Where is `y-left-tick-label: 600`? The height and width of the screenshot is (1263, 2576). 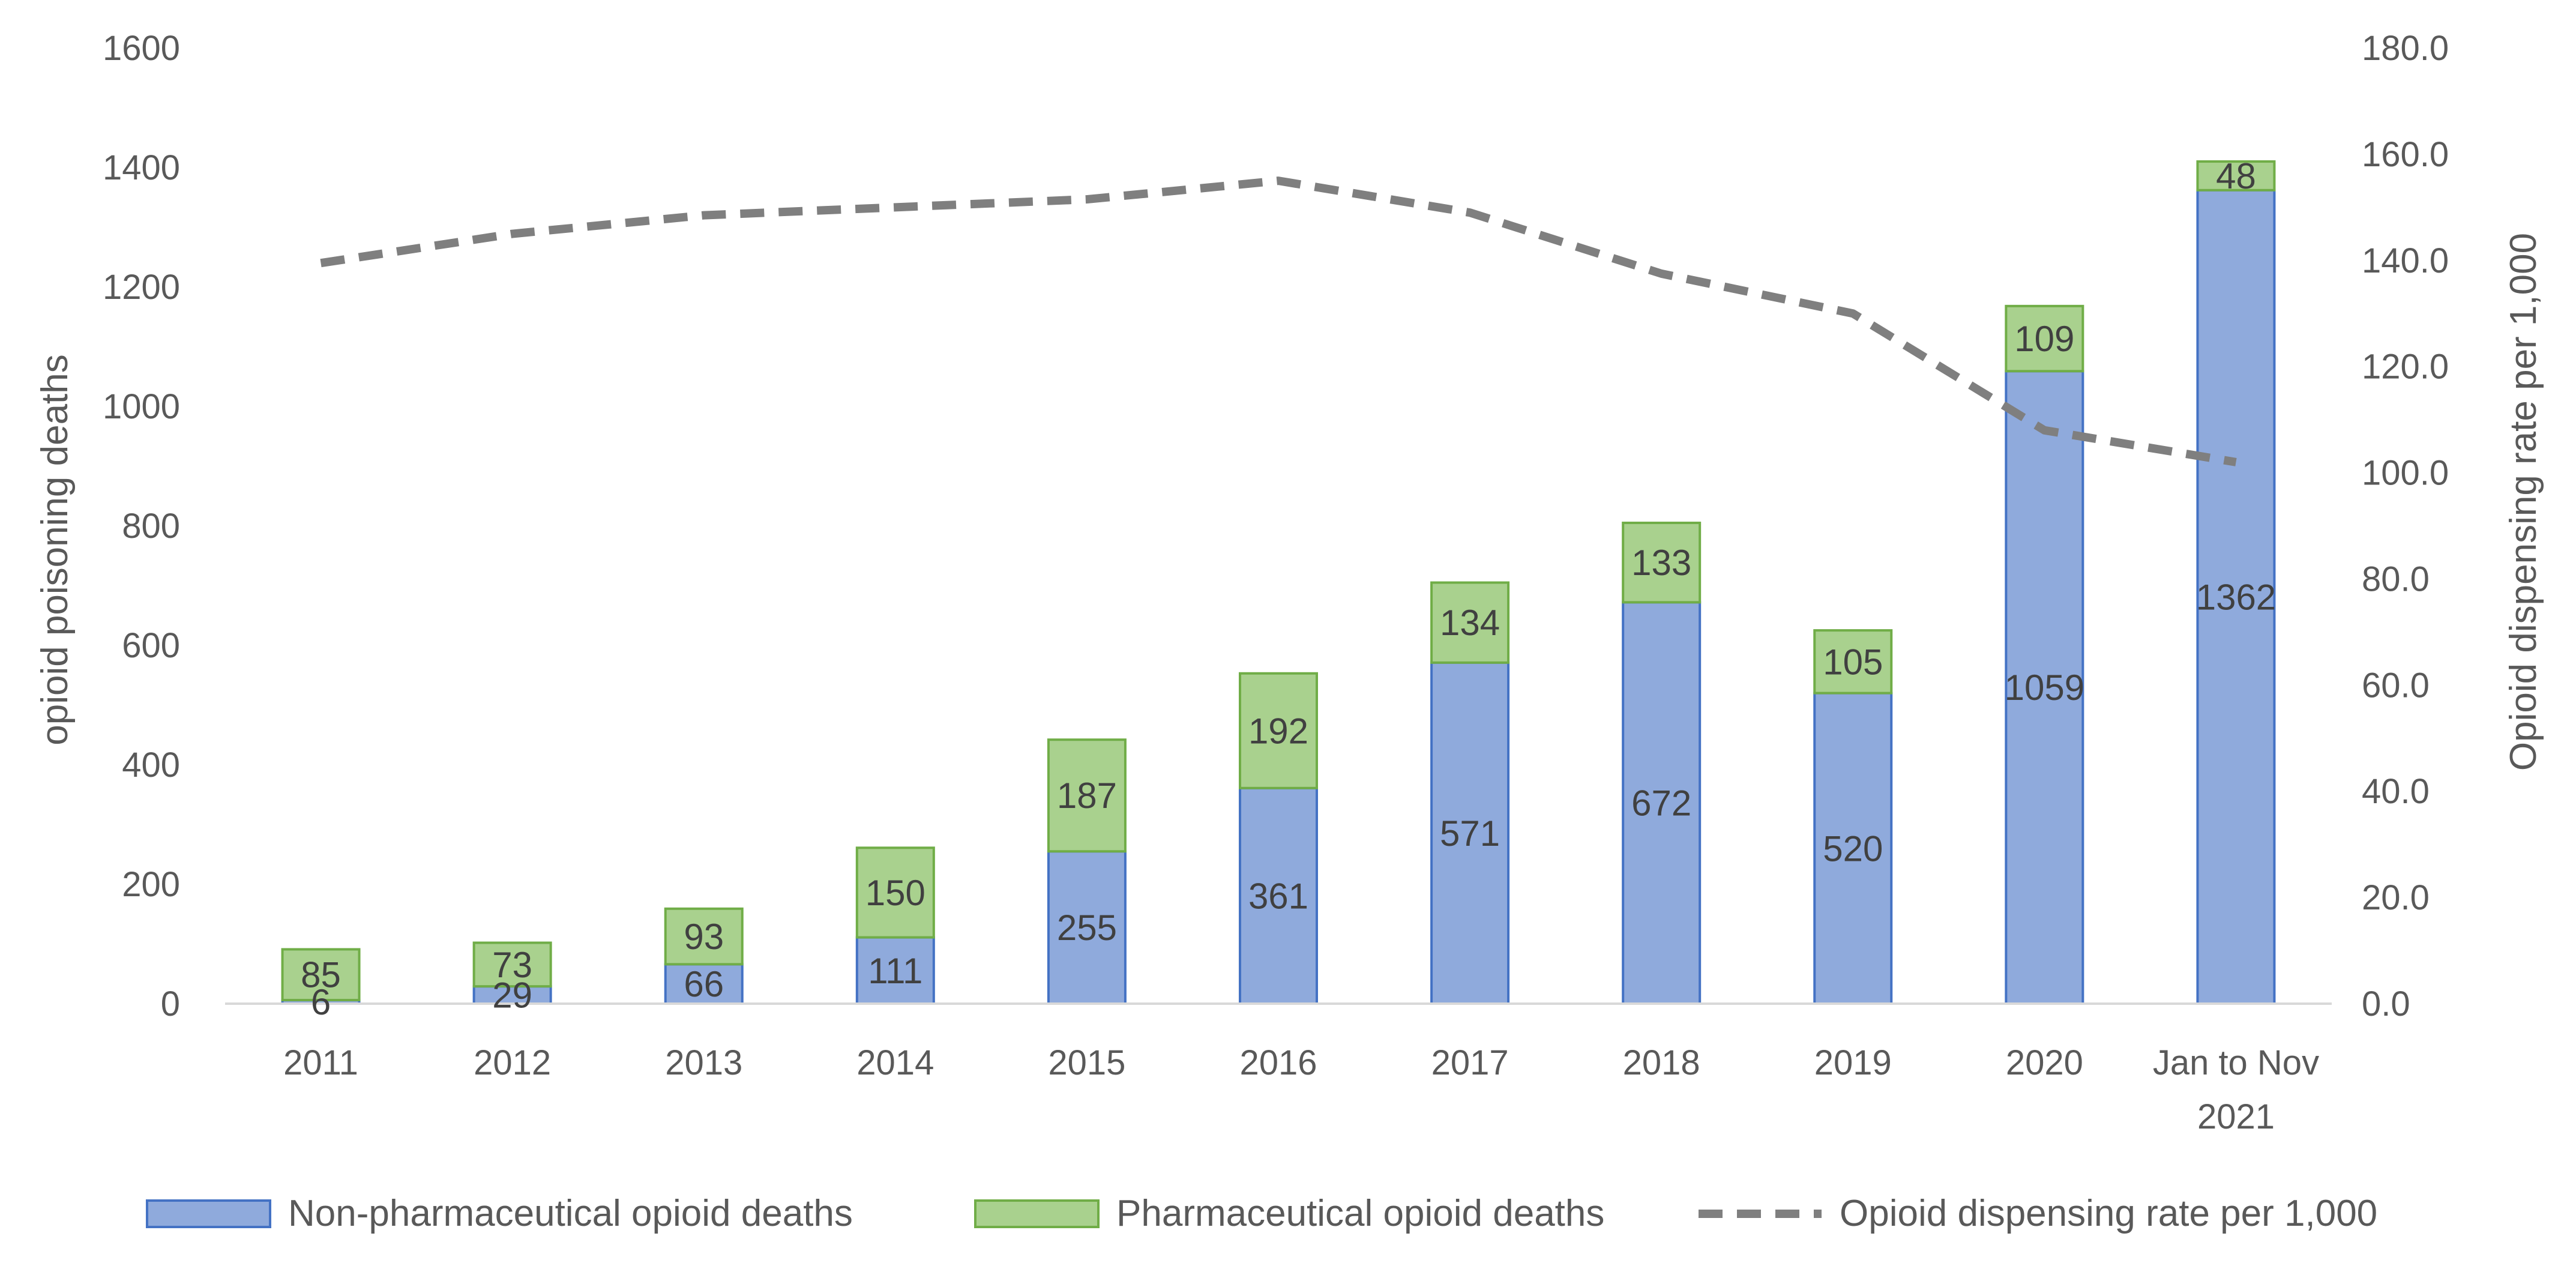 y-left-tick-label: 600 is located at coordinates (151, 645).